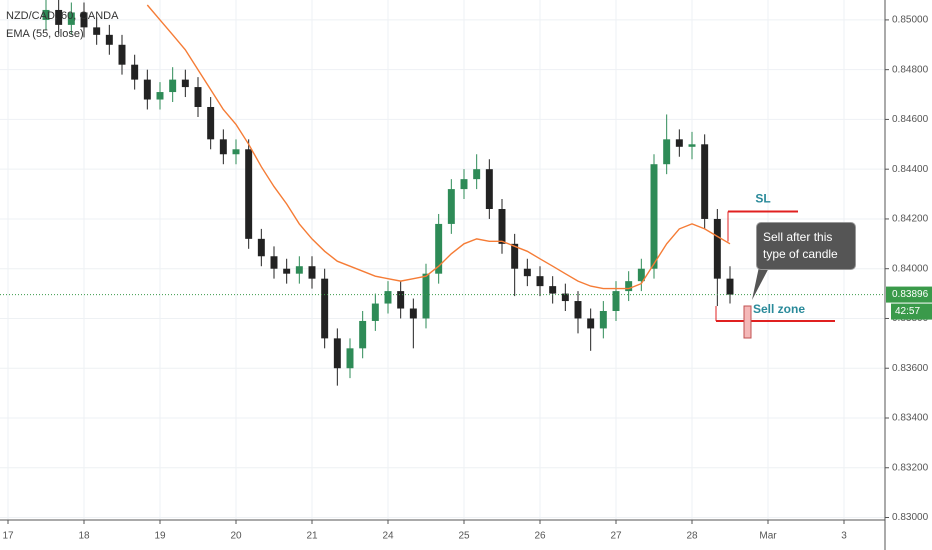  Describe the element at coordinates (464, 536) in the screenshot. I see `x-tick-label: 25` at that location.